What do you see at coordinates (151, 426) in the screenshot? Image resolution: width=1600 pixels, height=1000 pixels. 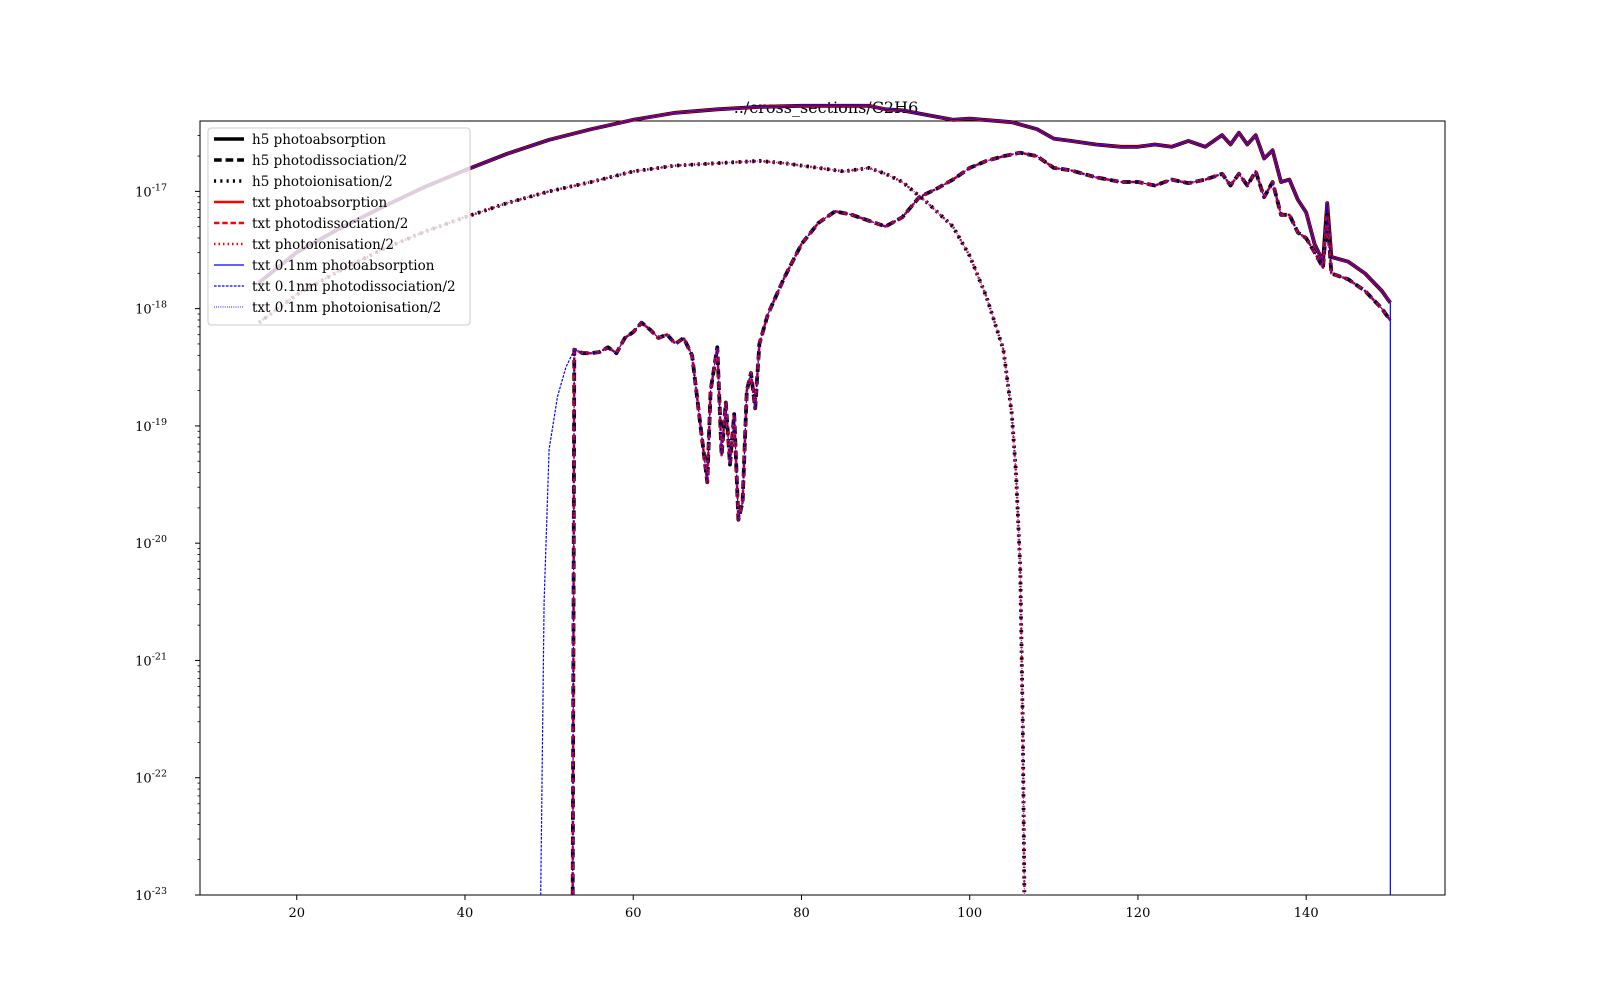 I see `y-tick-label: 10-19` at bounding box center [151, 426].